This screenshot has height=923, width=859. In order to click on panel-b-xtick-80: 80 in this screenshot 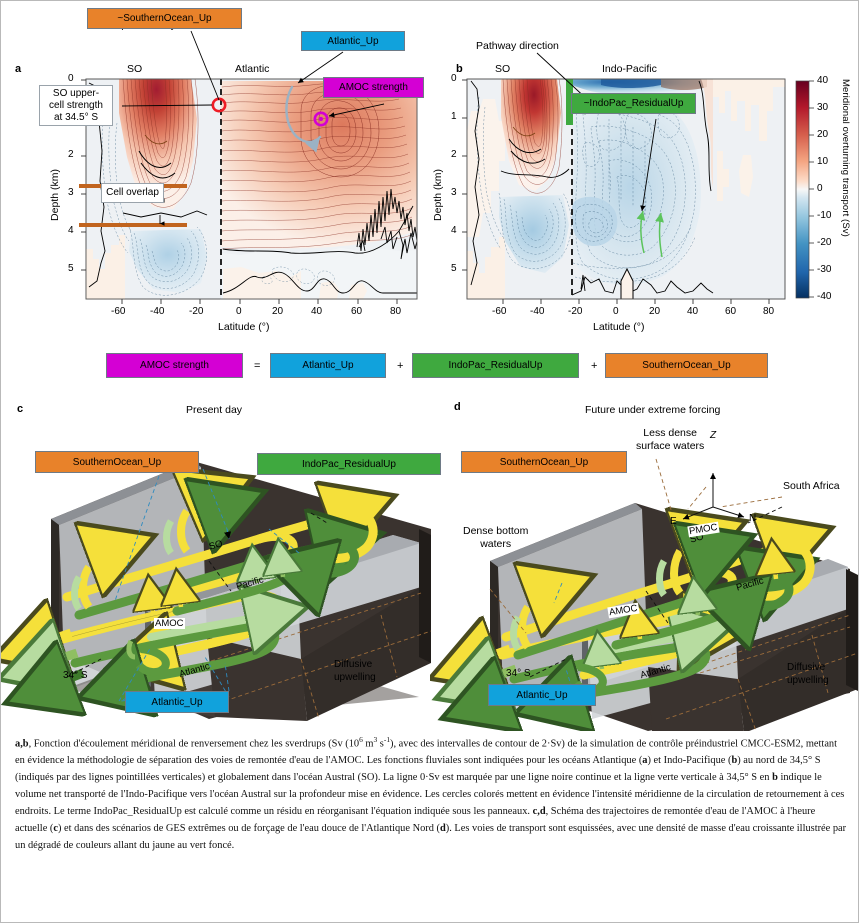, I will do `click(769, 311)`.